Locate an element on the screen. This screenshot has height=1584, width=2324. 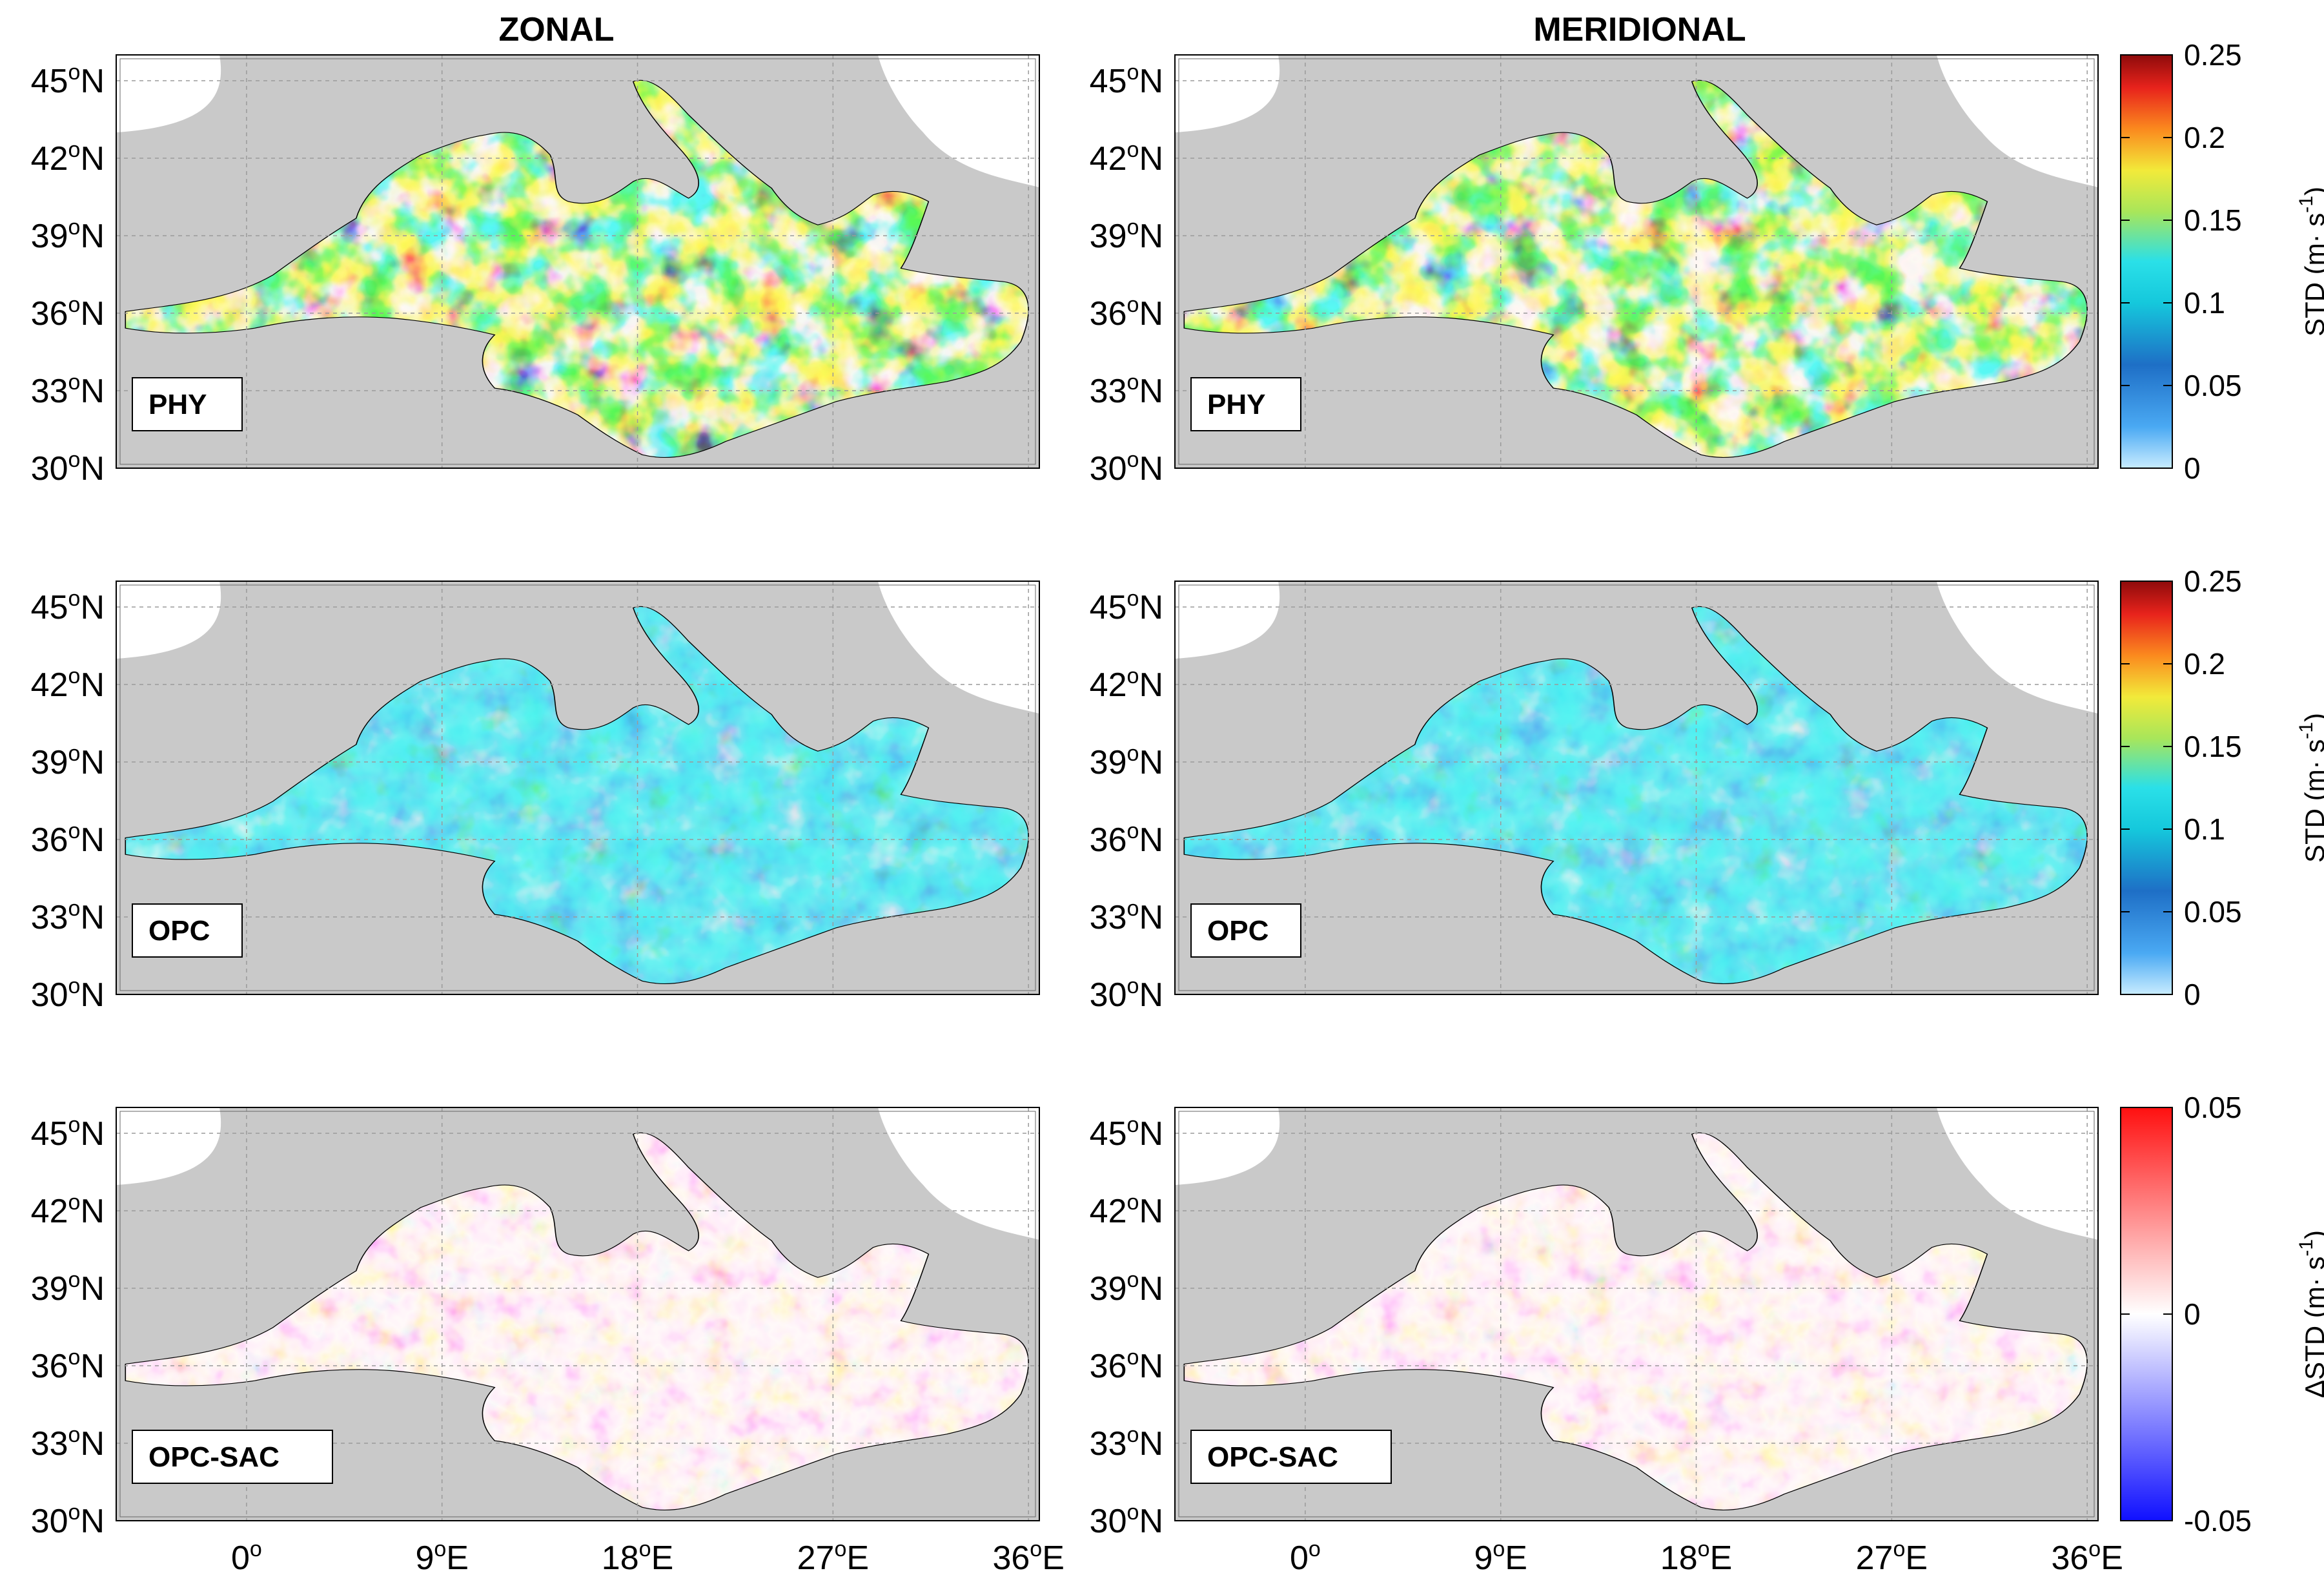
map-panel-phy-zonal: PHY 30oN 33oN 36oN 39oN 42oN 45oN is located at coordinates (535, 271).